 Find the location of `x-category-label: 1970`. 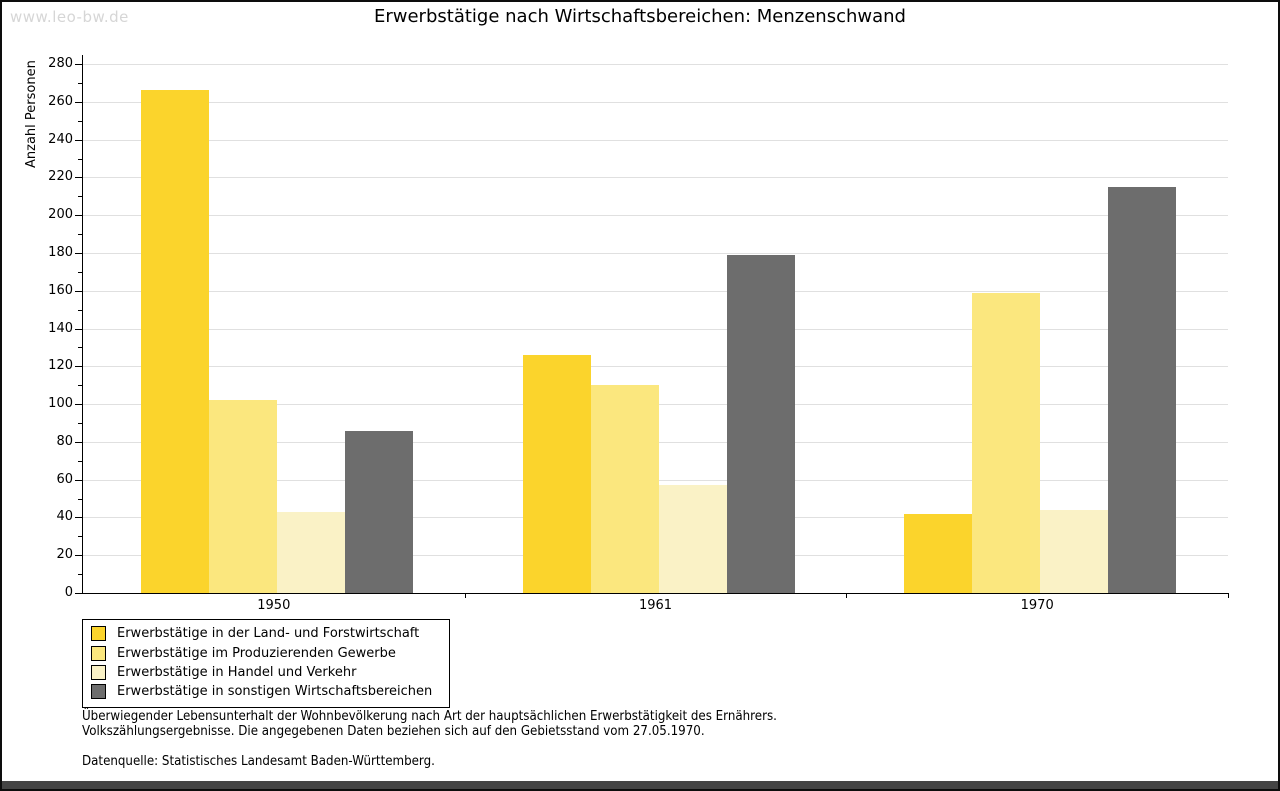

x-category-label: 1970 is located at coordinates (1037, 605).